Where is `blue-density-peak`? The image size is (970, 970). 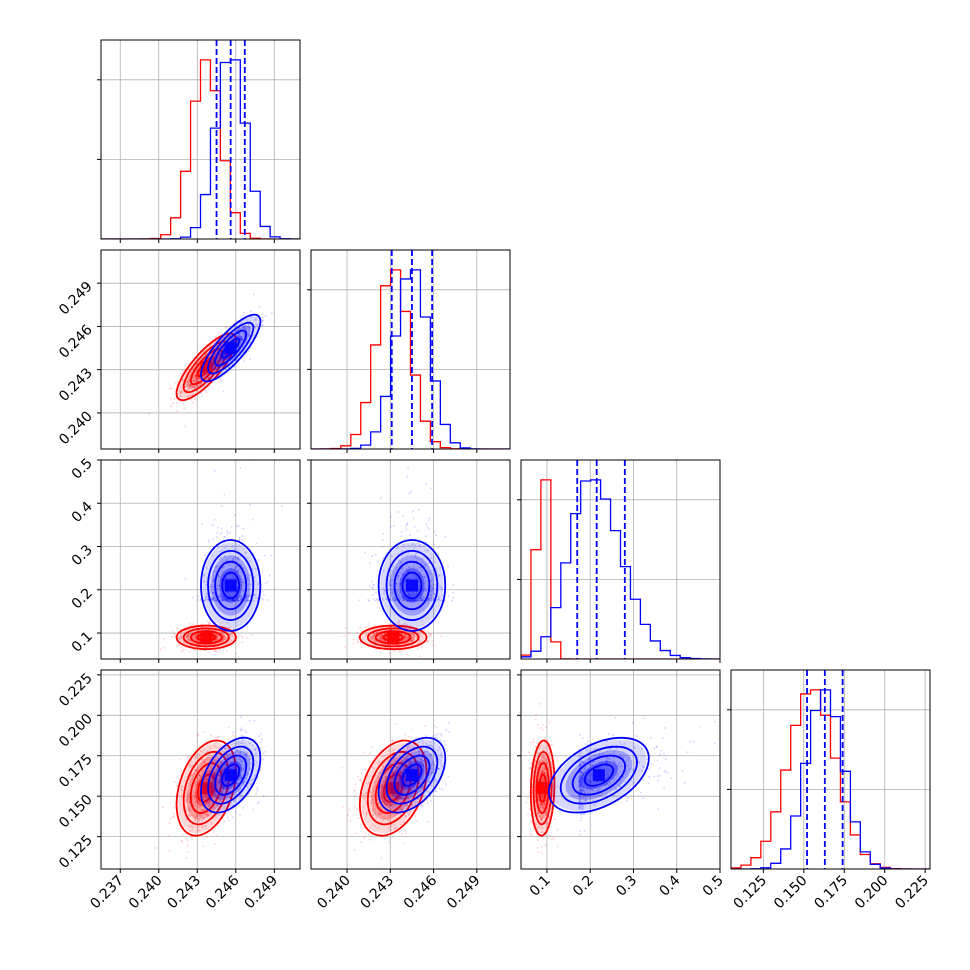
blue-density-peak is located at coordinates (230, 585).